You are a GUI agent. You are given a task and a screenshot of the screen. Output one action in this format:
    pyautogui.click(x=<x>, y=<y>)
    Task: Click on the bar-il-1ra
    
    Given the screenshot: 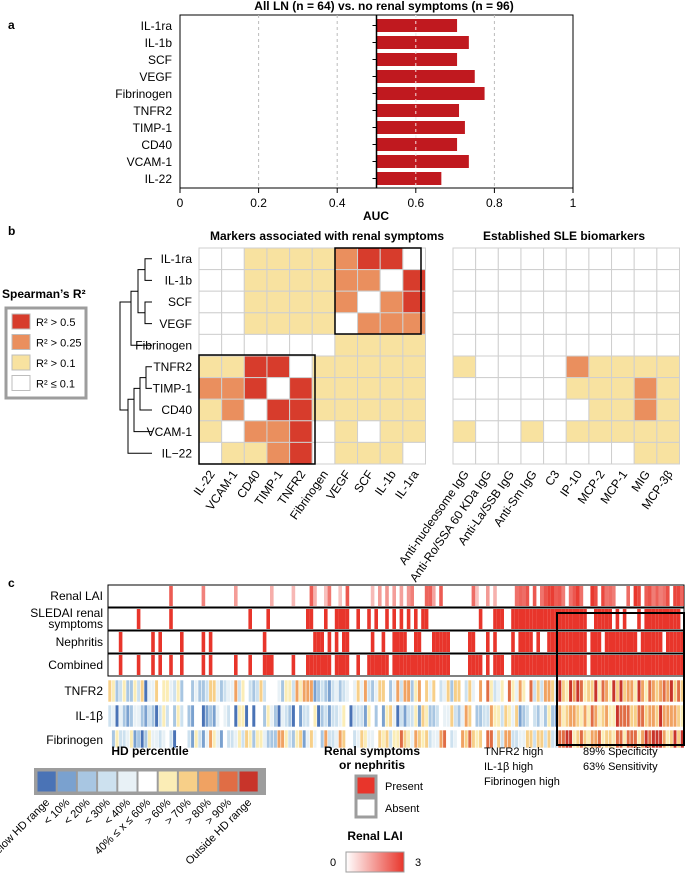 What is the action you would take?
    pyautogui.click(x=417, y=25)
    